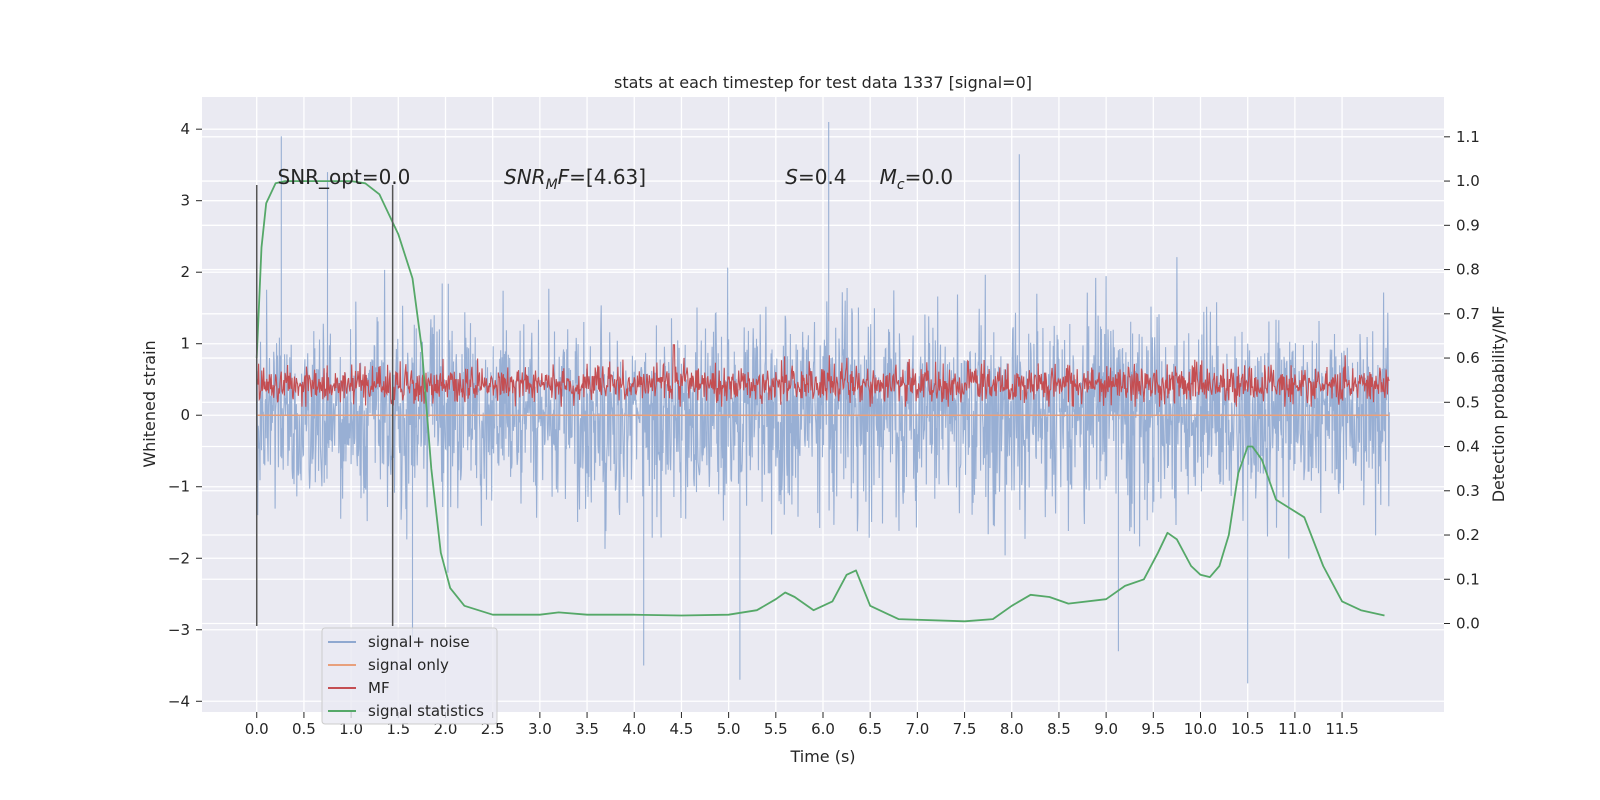 The height and width of the screenshot is (800, 1600). Describe the element at coordinates (344, 177) in the screenshot. I see `annotation-text: SNR_opt=0.0` at that location.